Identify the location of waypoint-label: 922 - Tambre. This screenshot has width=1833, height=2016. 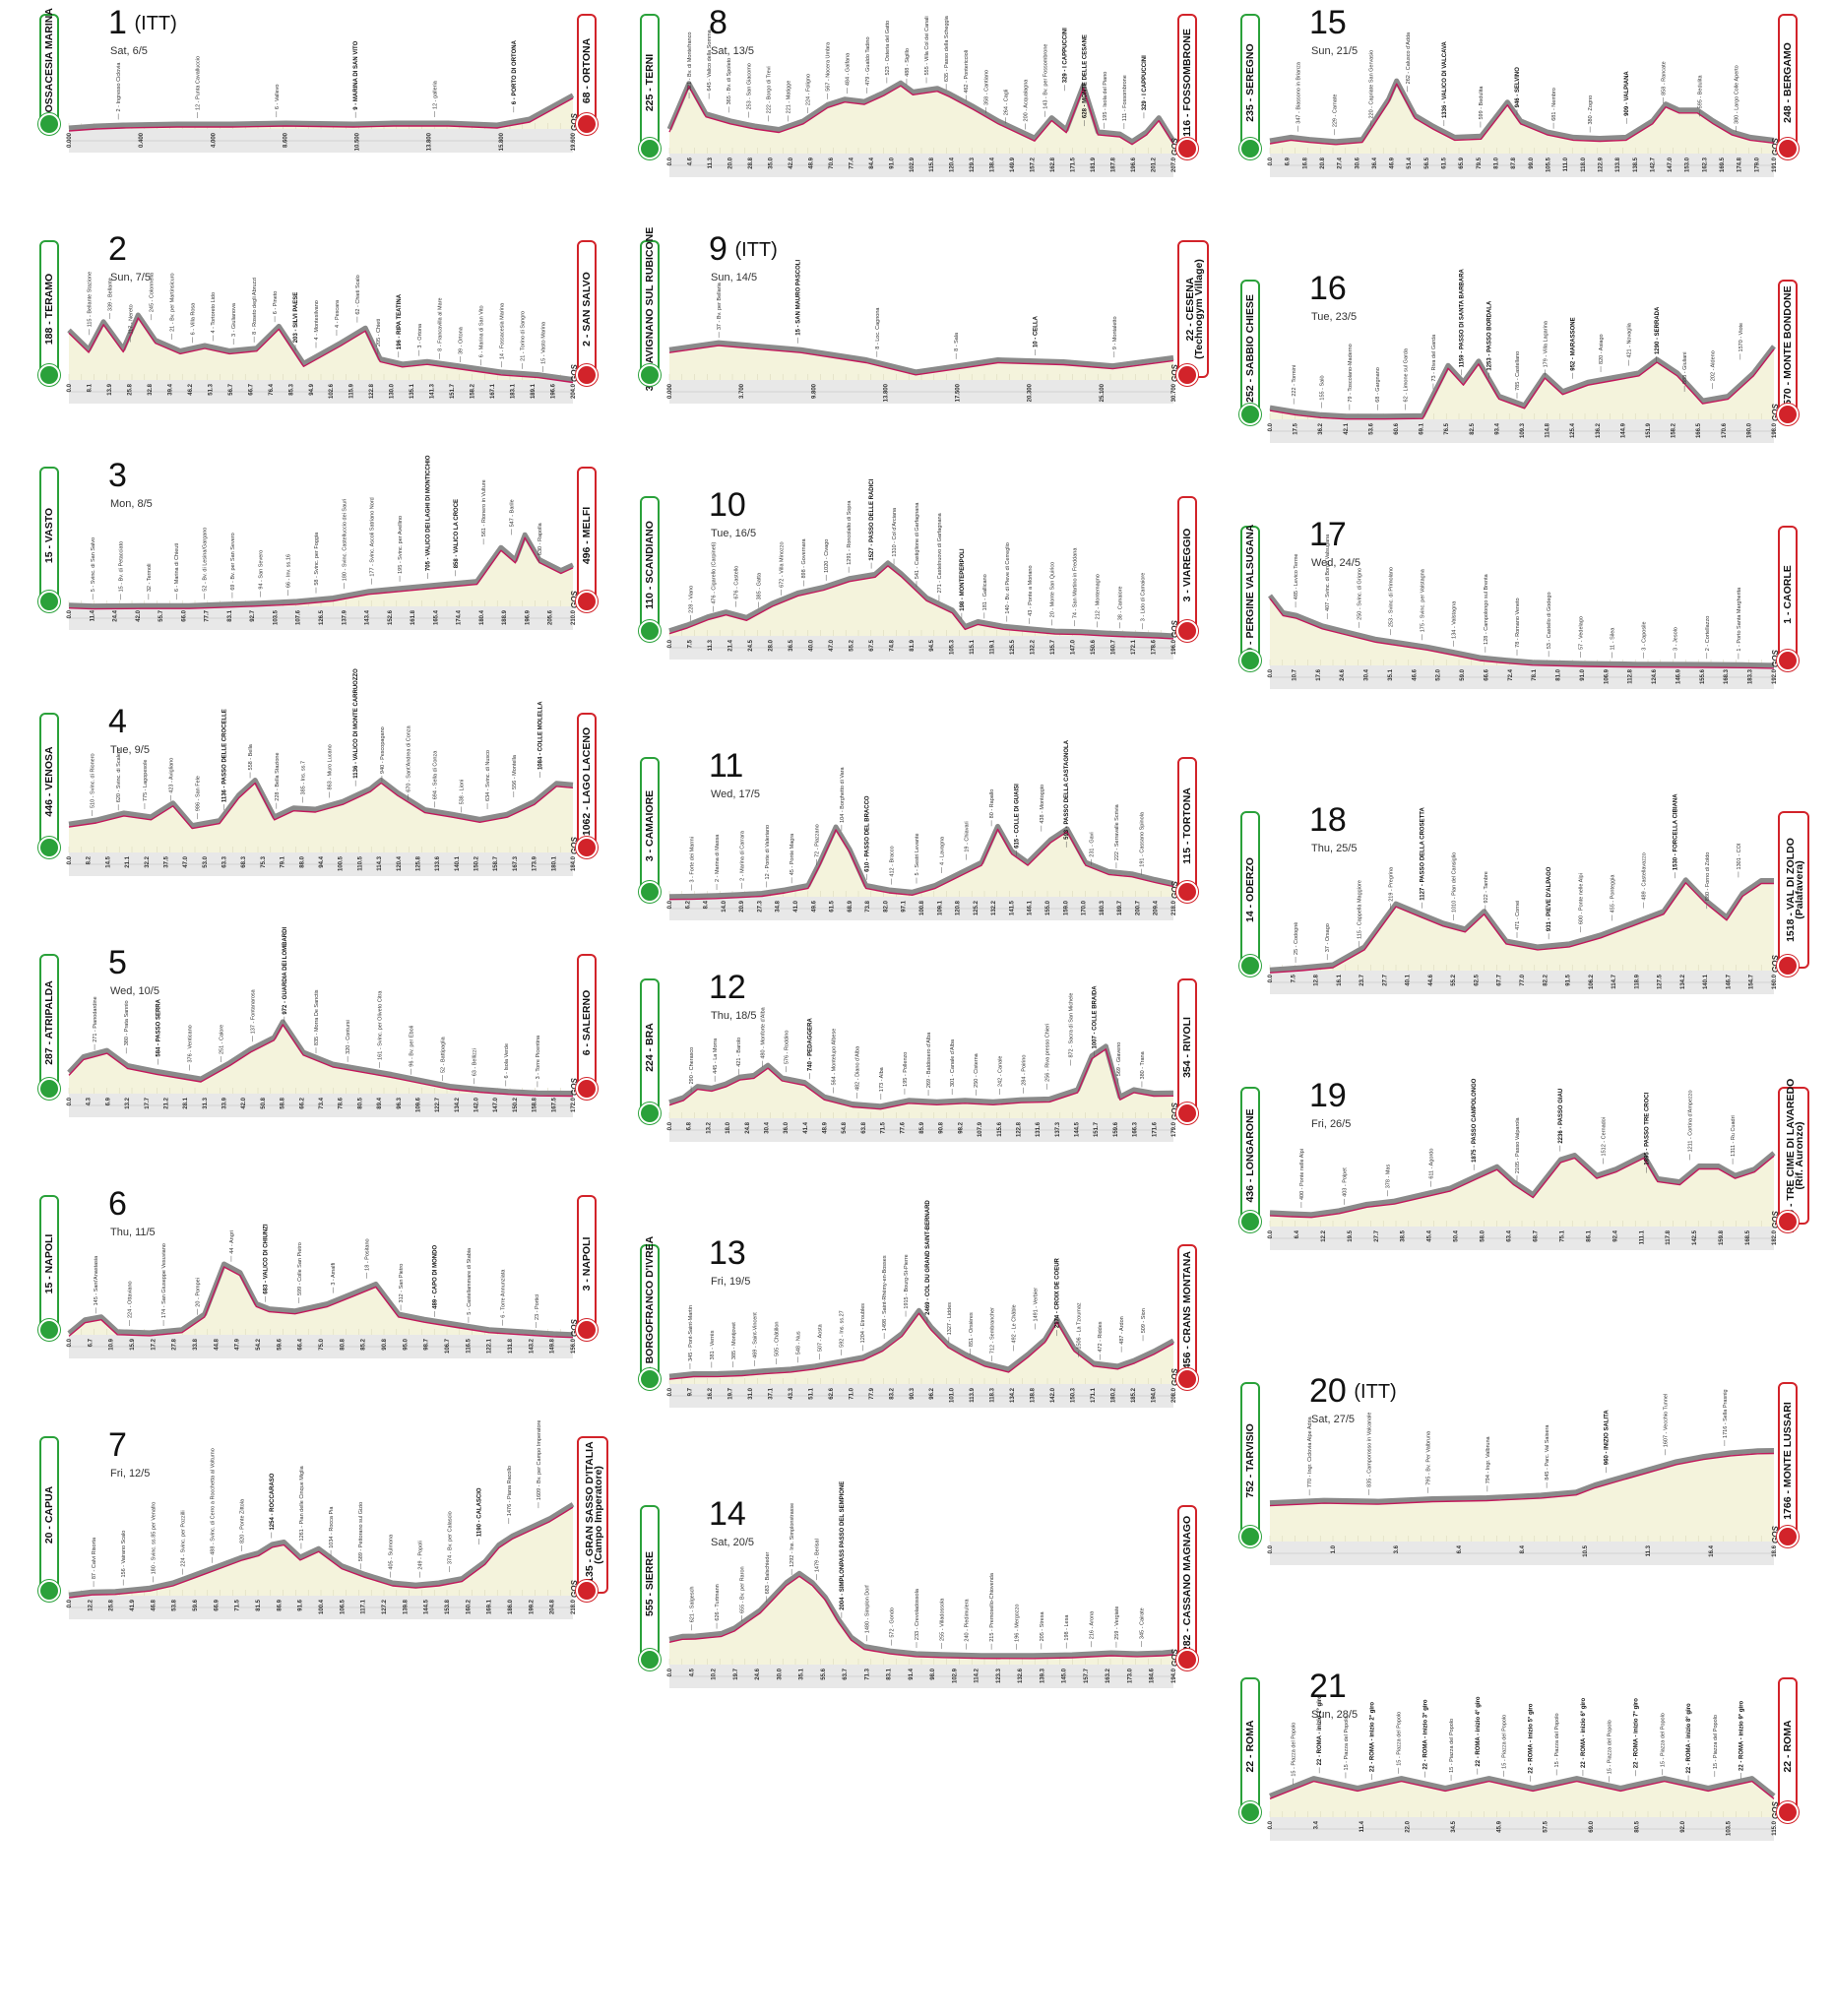
(1487, 887).